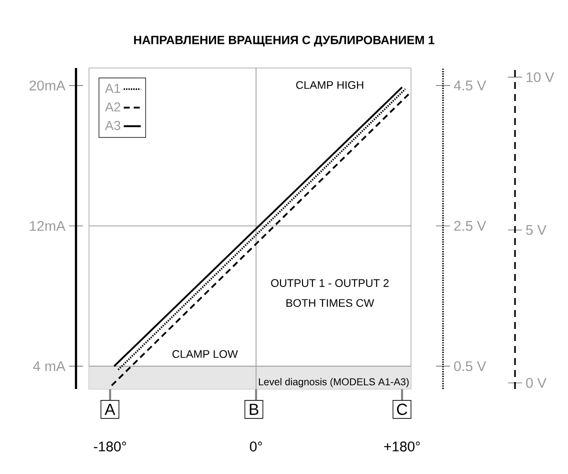  Describe the element at coordinates (470, 85) in the screenshot. I see `y2-tick-label: 4.5 V` at that location.